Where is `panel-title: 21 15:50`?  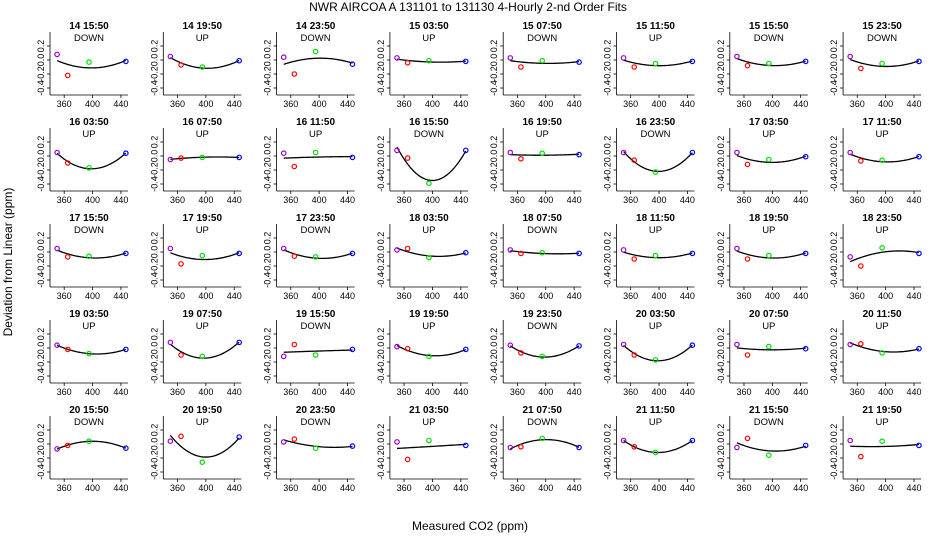 panel-title: 21 15:50 is located at coordinates (769, 410).